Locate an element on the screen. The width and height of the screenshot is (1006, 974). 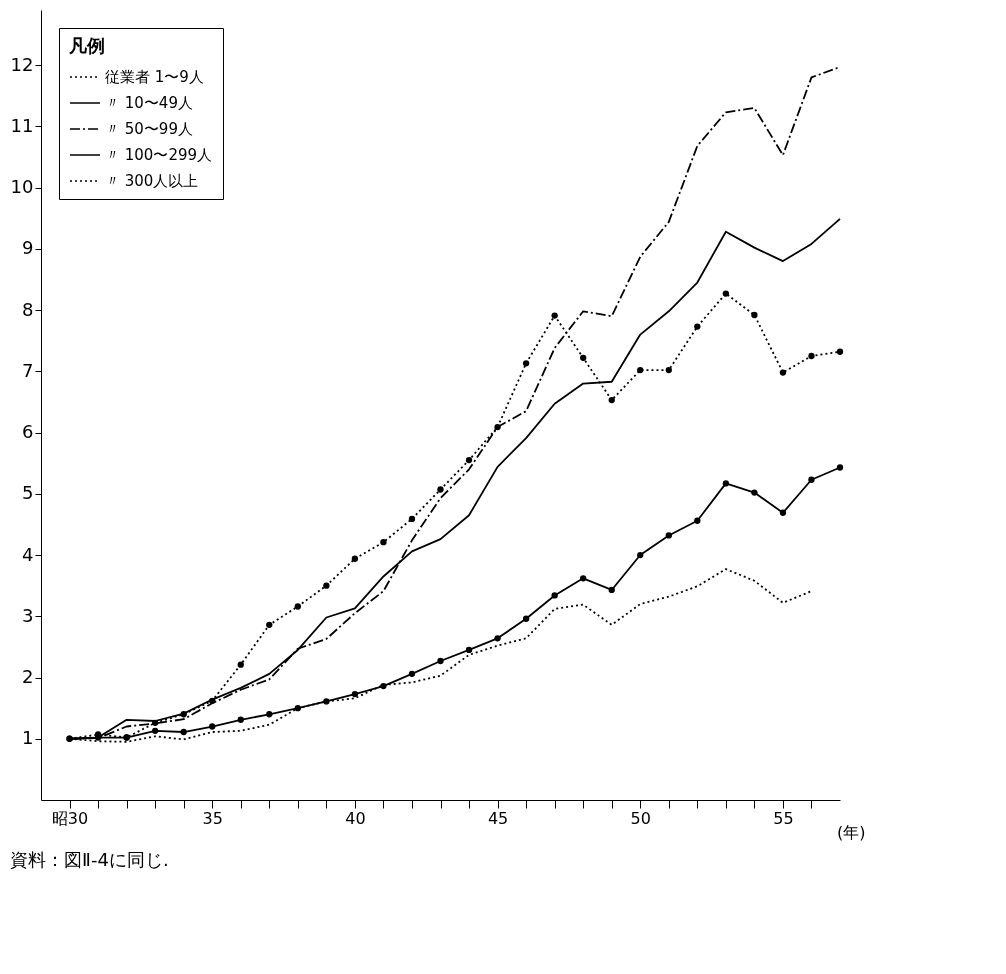
x-tick-label: 55 is located at coordinates (783, 818).